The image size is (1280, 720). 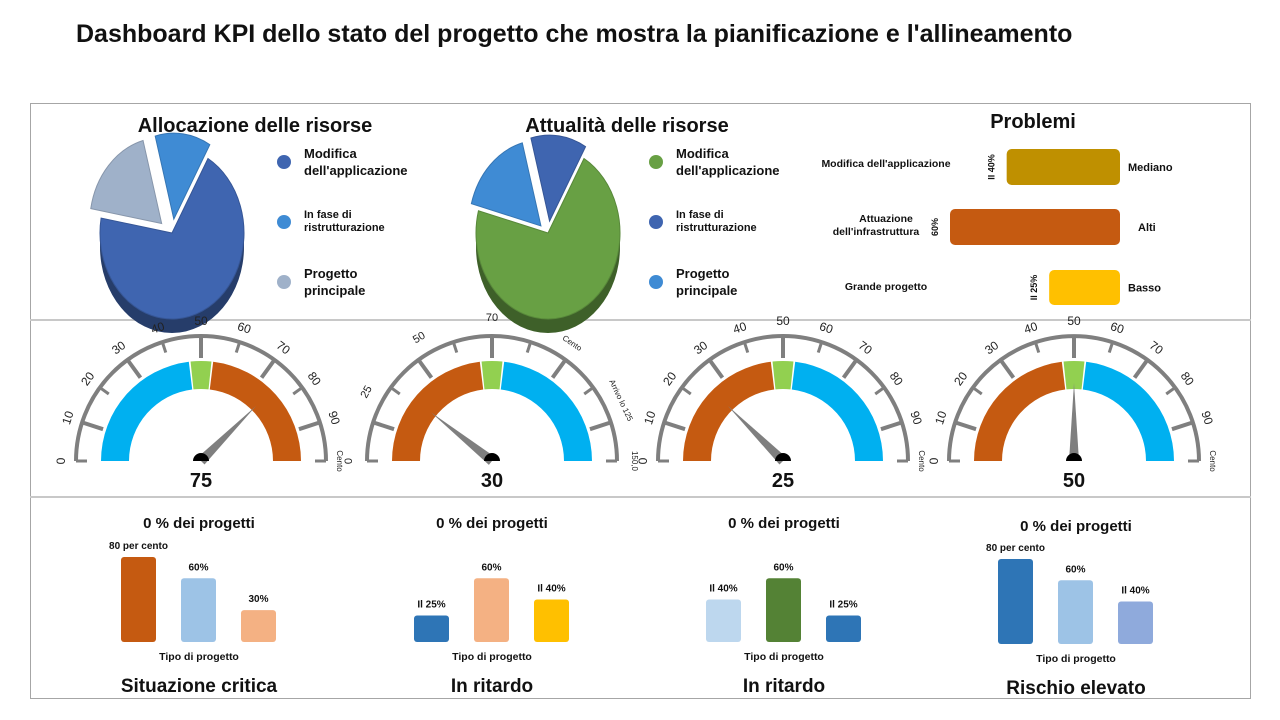 What do you see at coordinates (783, 567) in the screenshot?
I see `bar-value-label: 60%` at bounding box center [783, 567].